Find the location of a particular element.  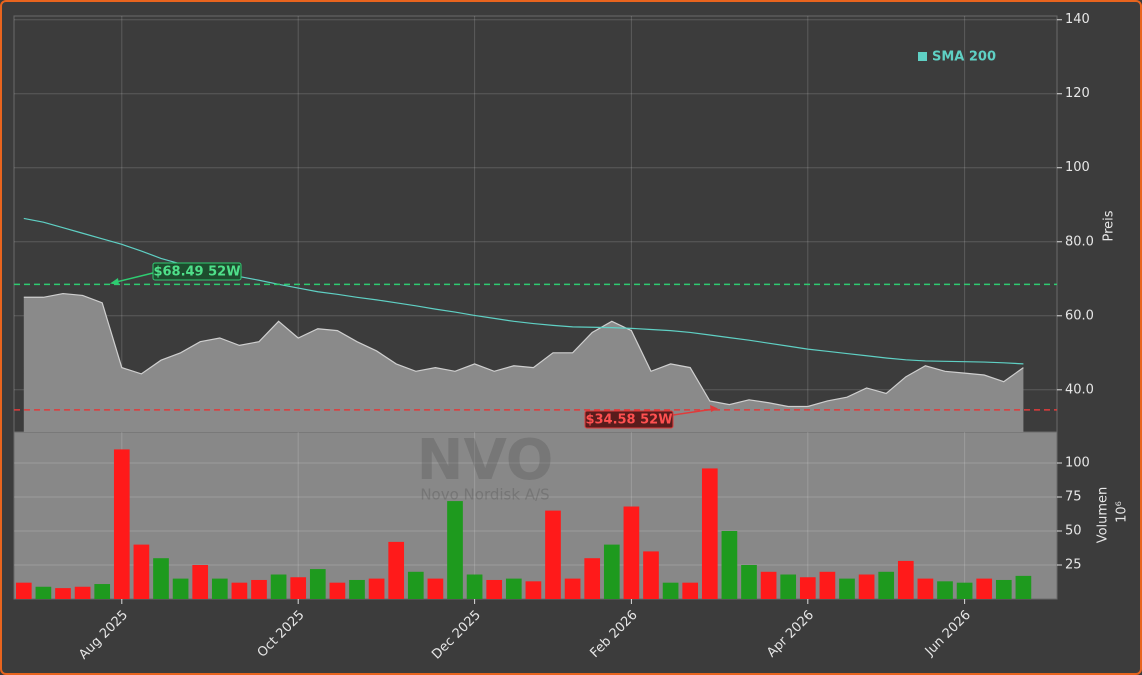

volume-unit: 10⁶ is located at coordinates (1122, 512).